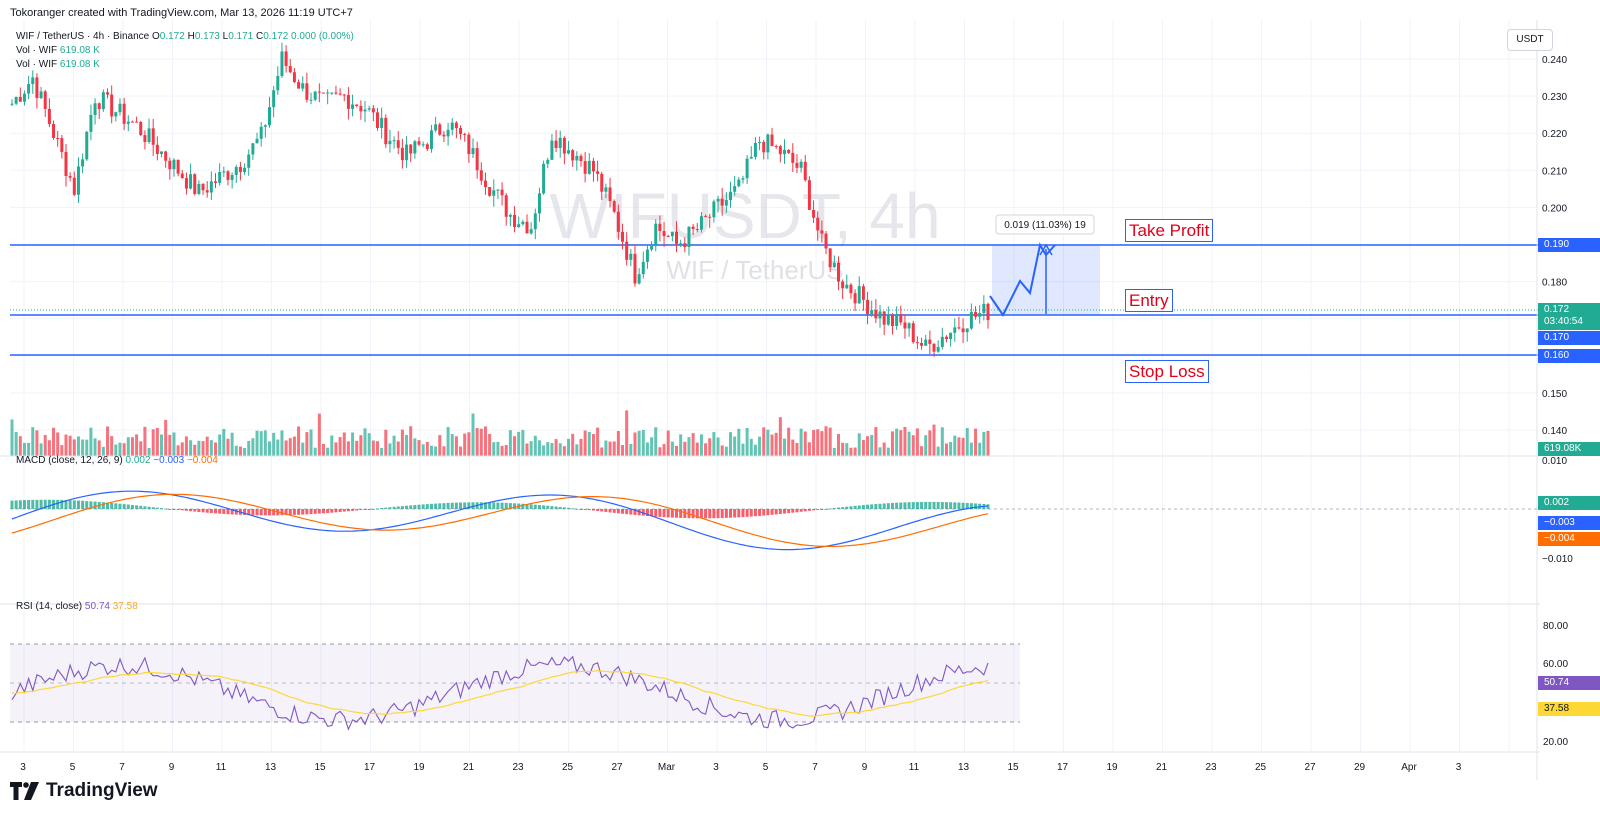  Describe the element at coordinates (320, 767) in the screenshot. I see `time-tick-label: 15` at that location.